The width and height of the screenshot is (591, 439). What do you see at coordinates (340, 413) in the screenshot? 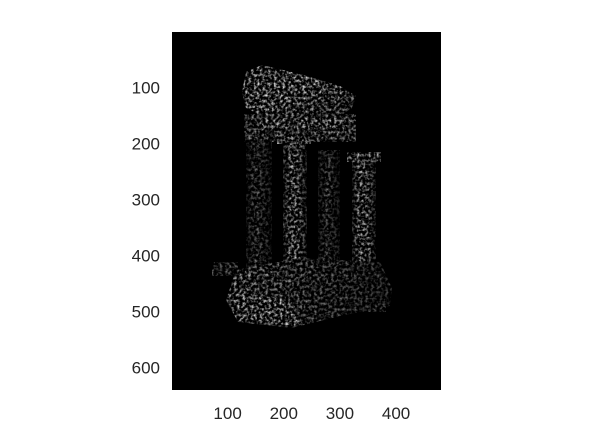
I see `x-tick-label: 300` at bounding box center [340, 413].